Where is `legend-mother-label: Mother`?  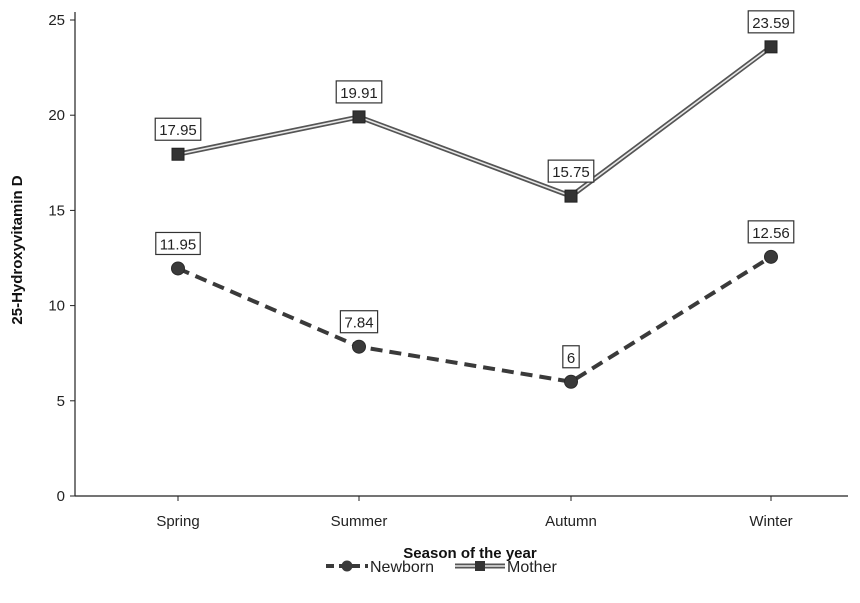
legend-mother-label: Mother is located at coordinates (532, 567).